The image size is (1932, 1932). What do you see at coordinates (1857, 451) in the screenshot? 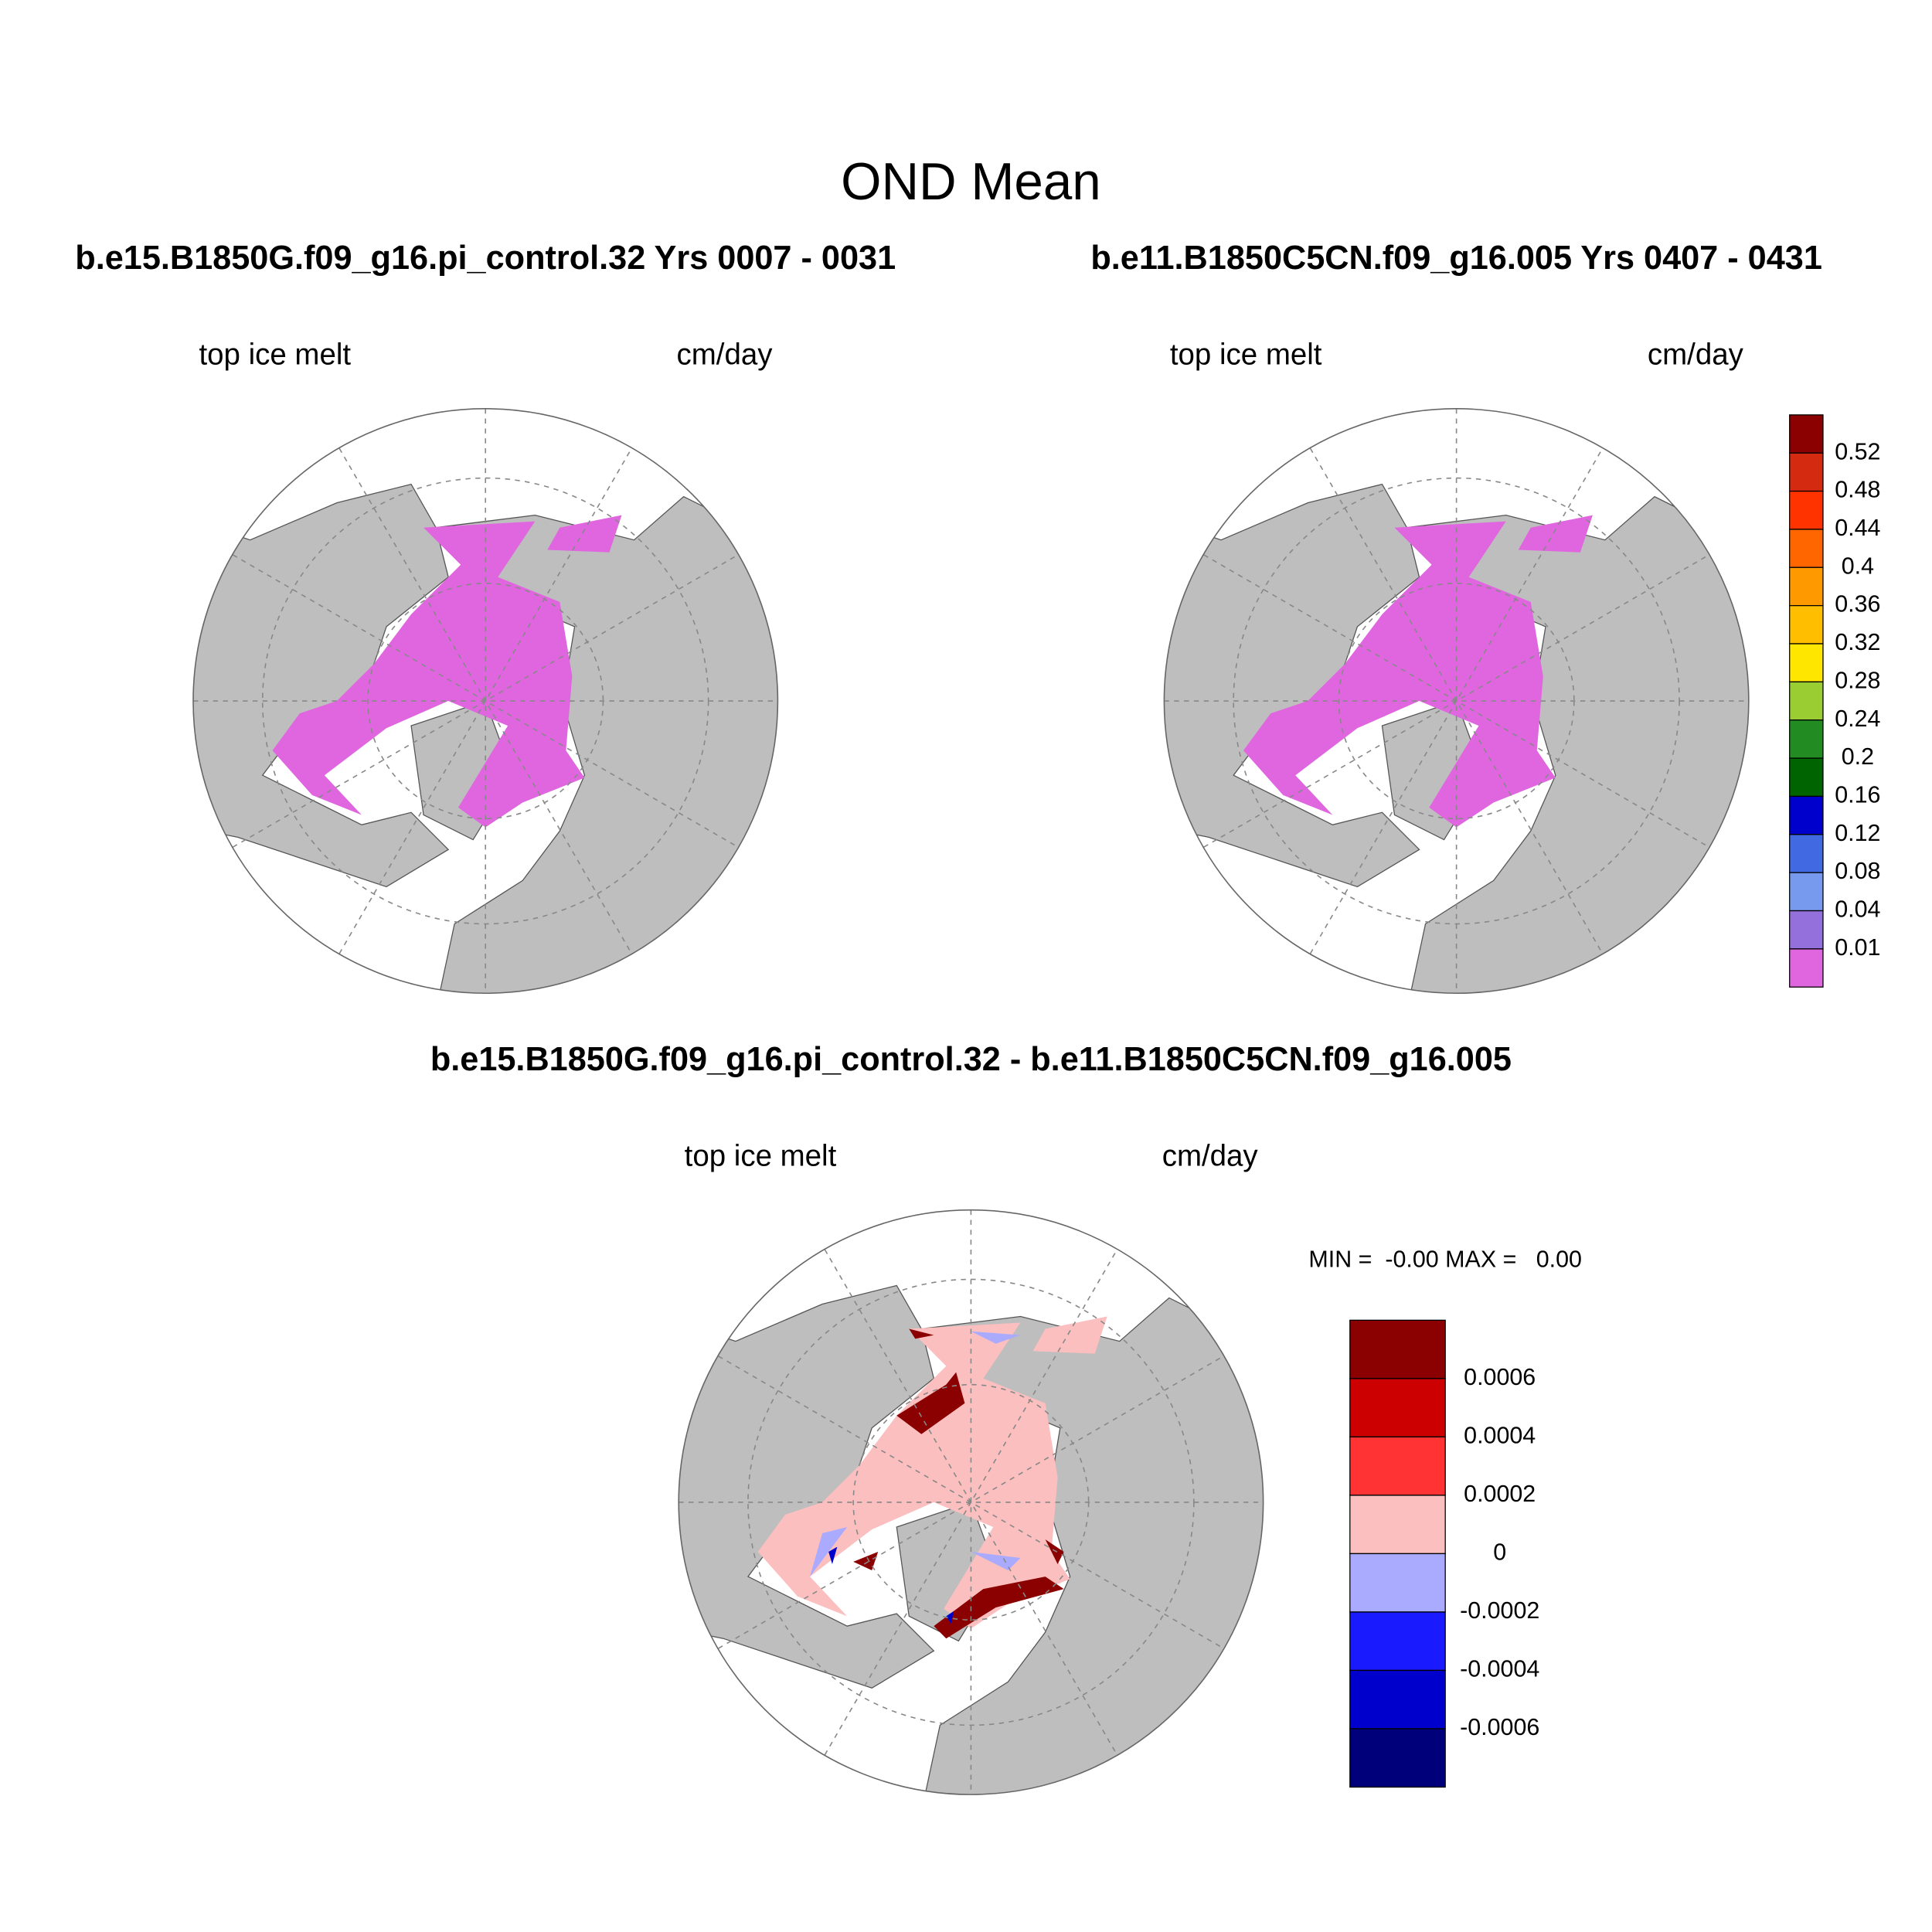
I see `colorbar-label: 0.52` at bounding box center [1857, 451].